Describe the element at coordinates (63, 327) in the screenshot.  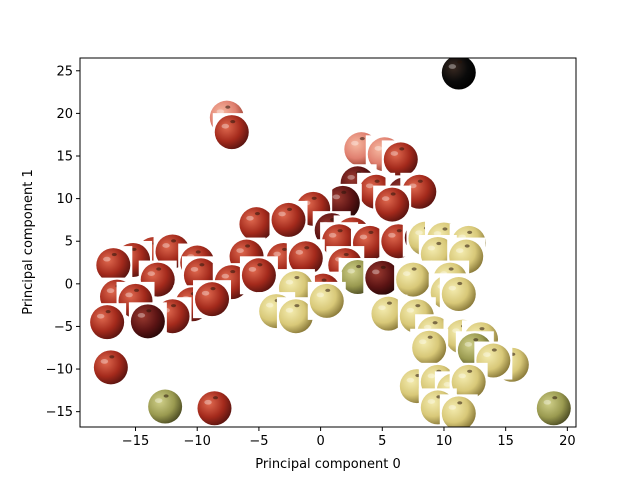
I see `y-tick-label: −5` at that location.